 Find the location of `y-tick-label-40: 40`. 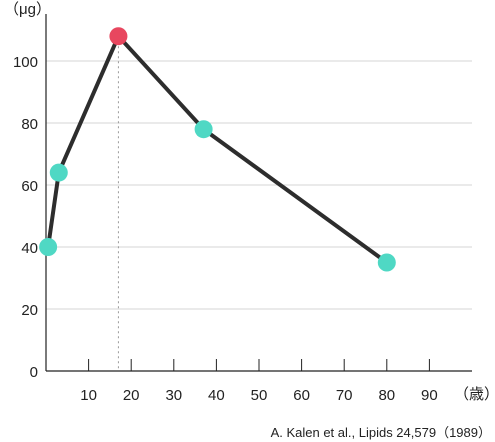

y-tick-label-40: 40 is located at coordinates (29, 248).